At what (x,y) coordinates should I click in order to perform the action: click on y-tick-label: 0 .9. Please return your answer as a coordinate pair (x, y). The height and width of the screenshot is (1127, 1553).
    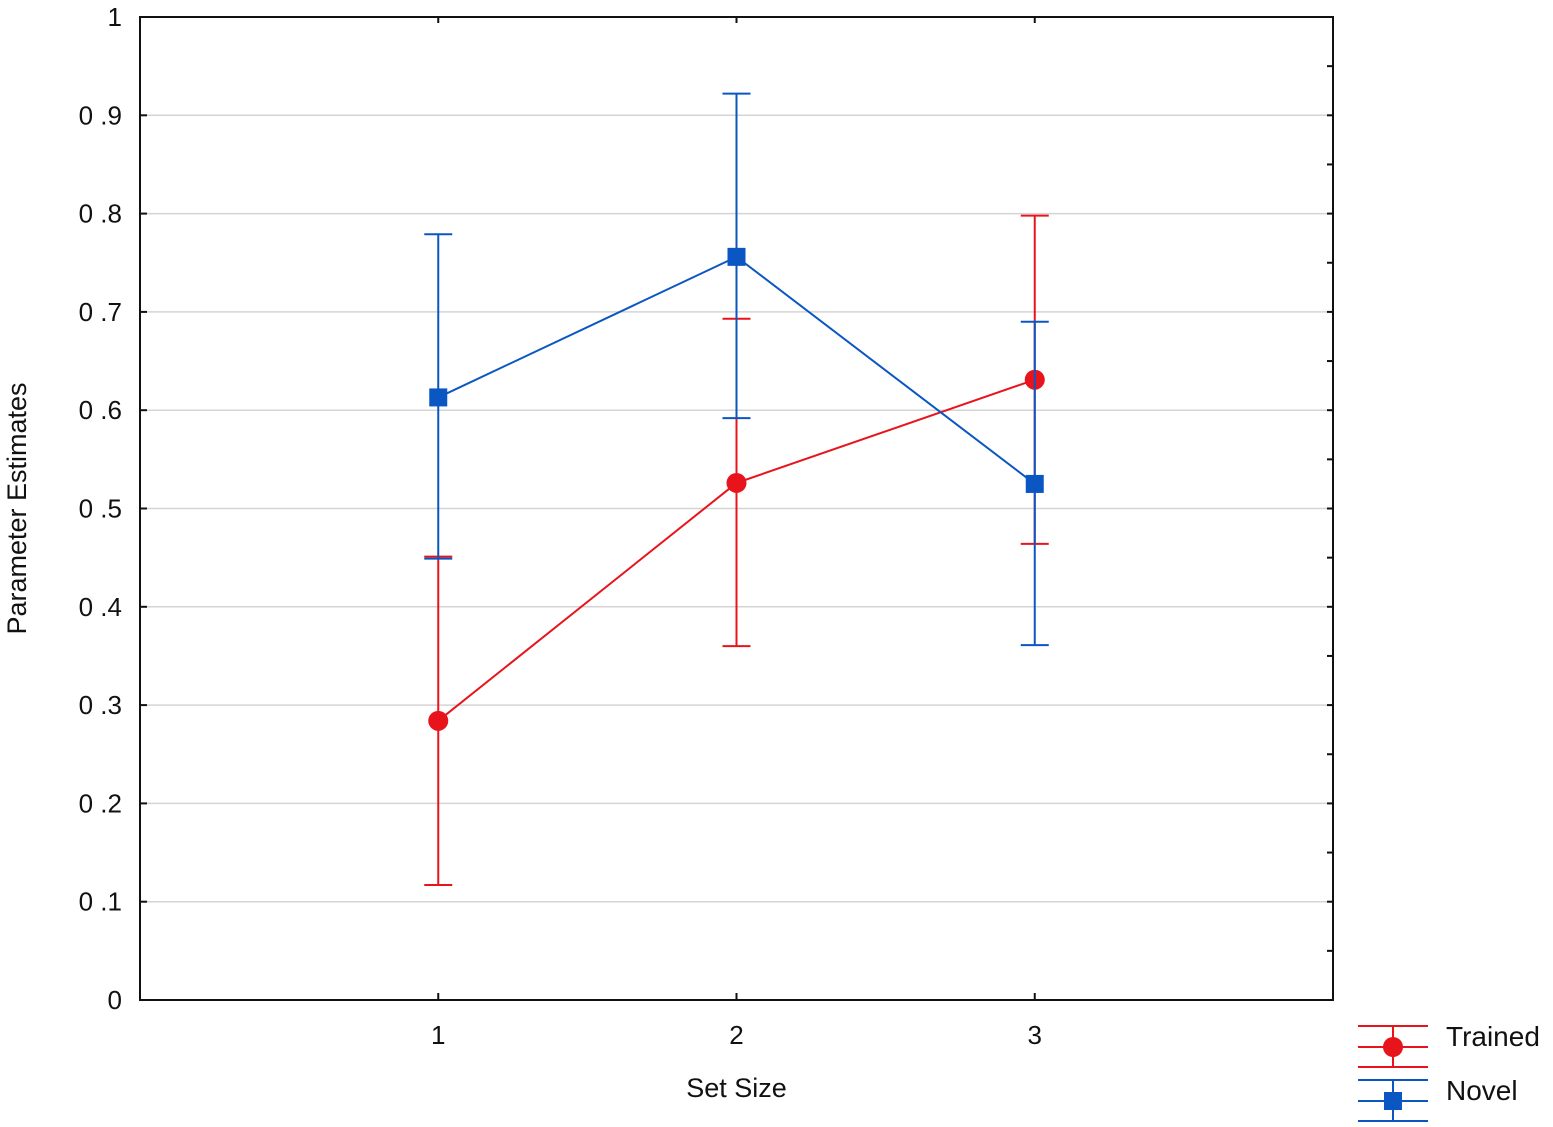
    Looking at the image, I should click on (100, 115).